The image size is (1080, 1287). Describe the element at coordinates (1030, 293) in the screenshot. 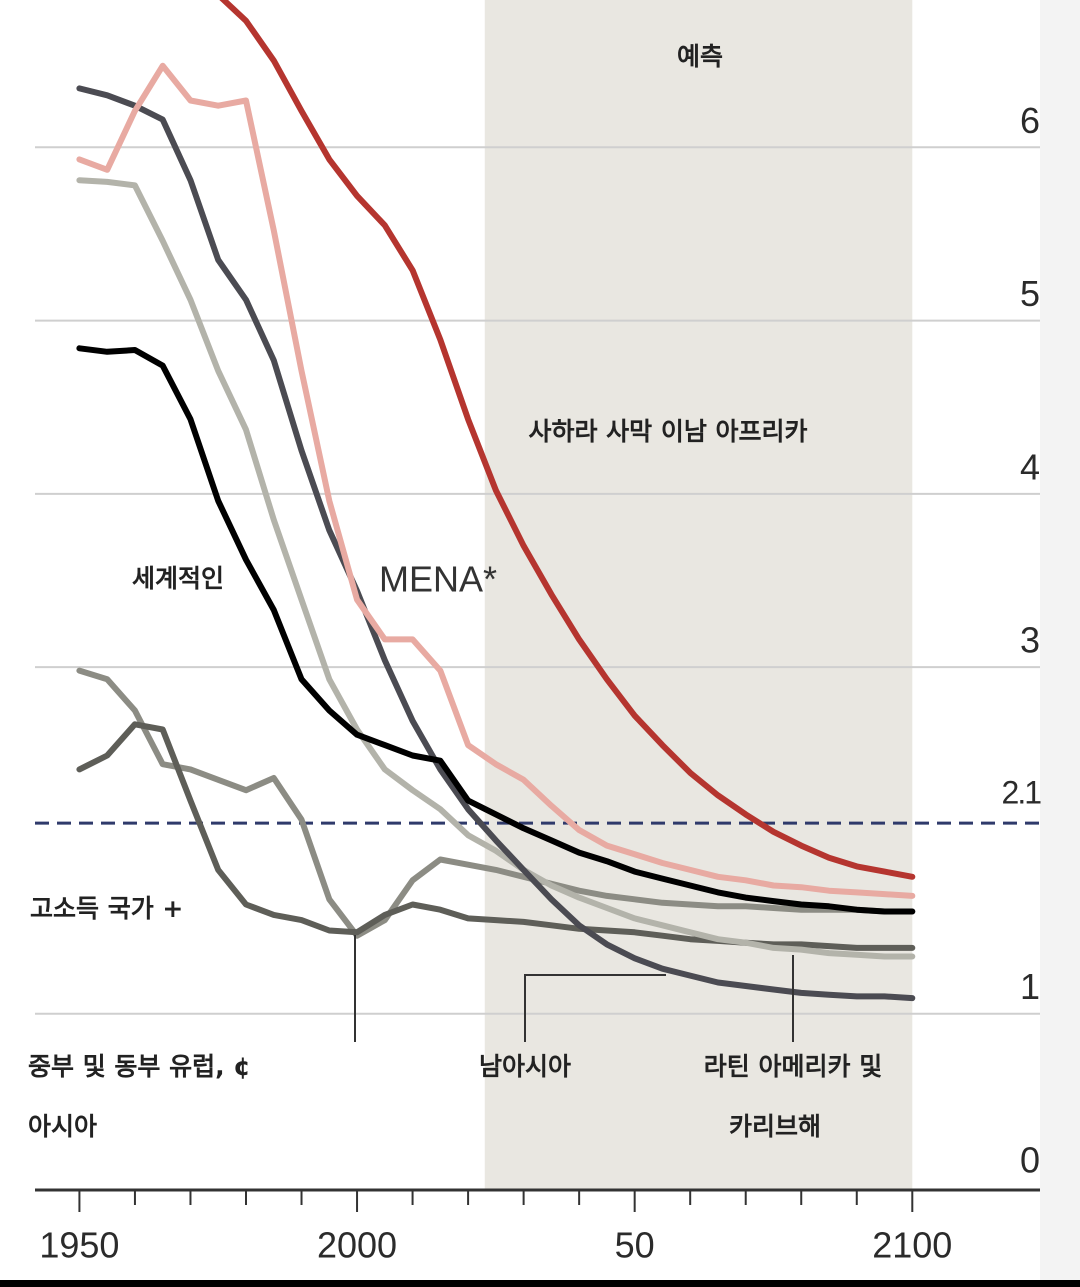

I see `y-tick-label: 5` at that location.